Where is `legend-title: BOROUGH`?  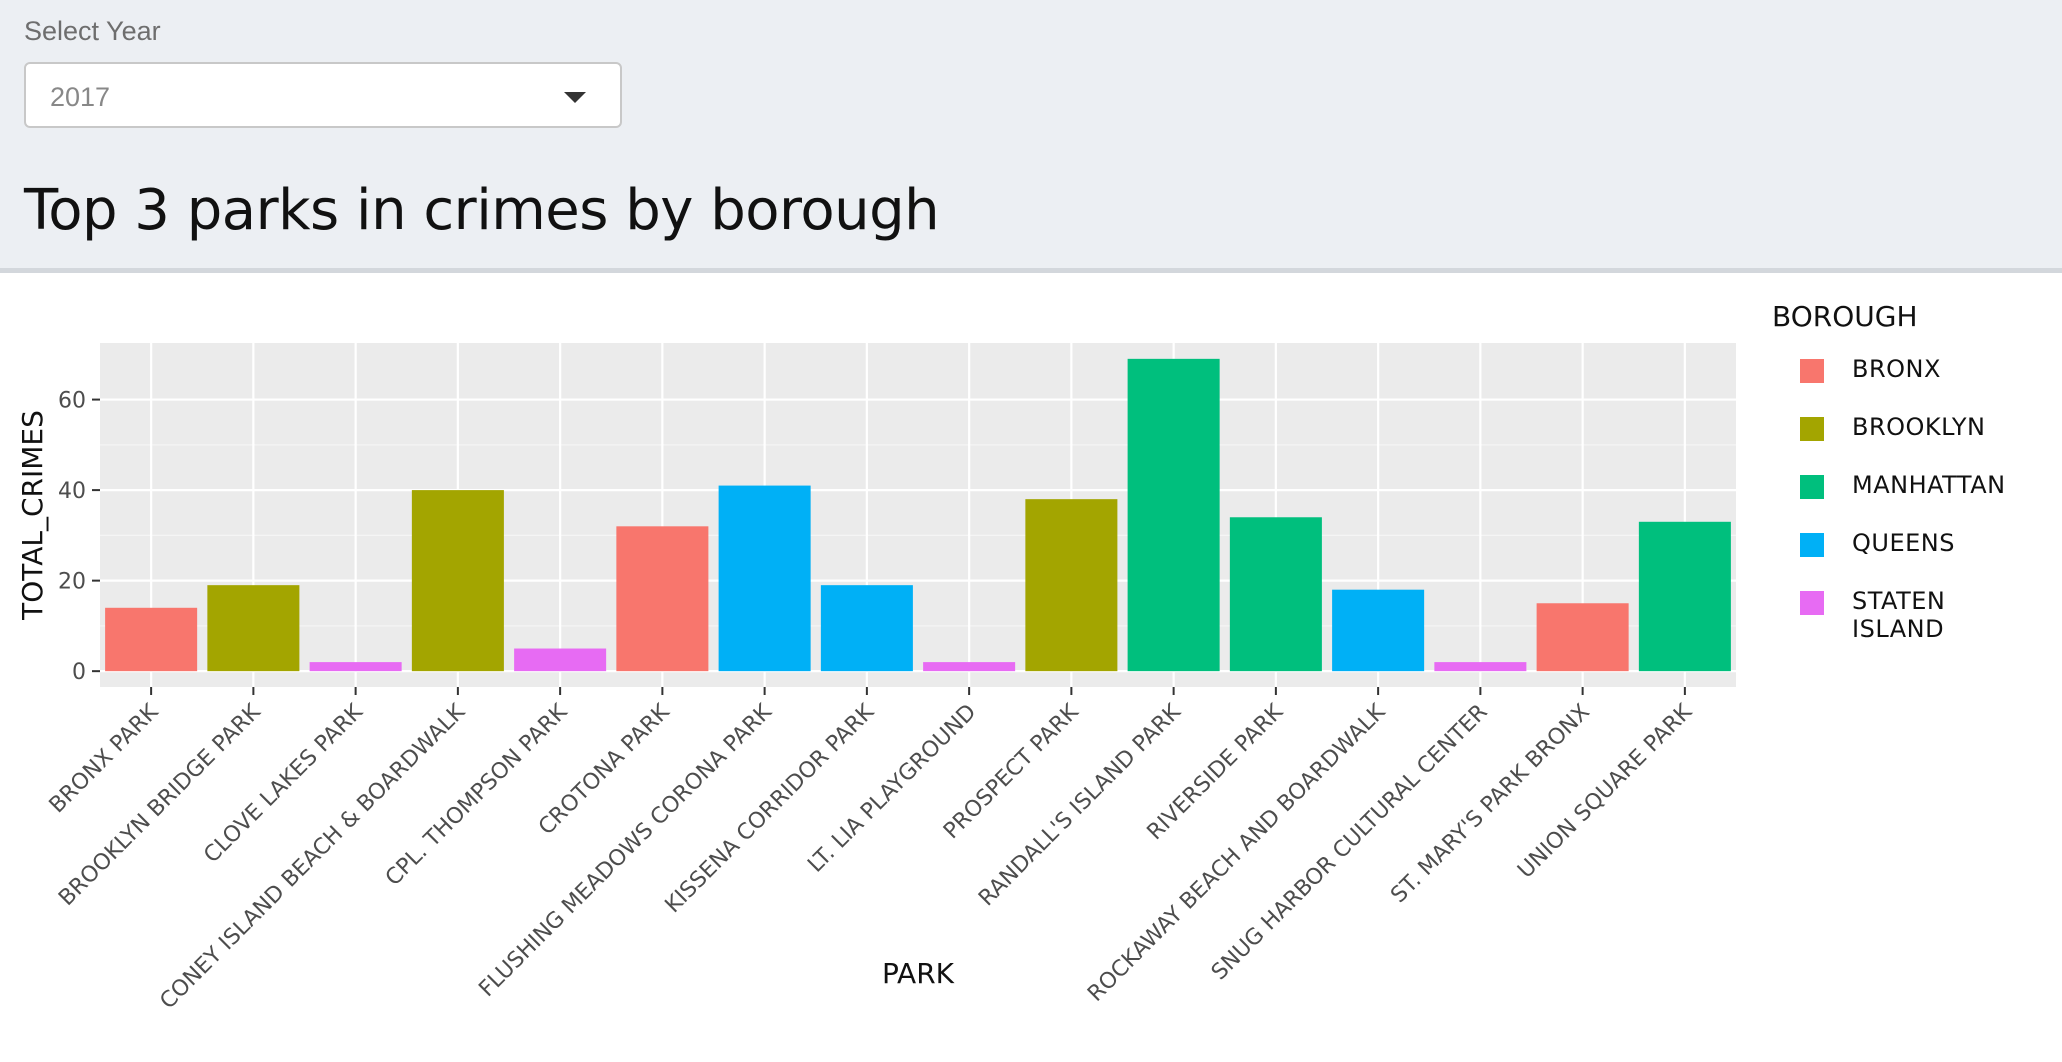 legend-title: BOROUGH is located at coordinates (1845, 316).